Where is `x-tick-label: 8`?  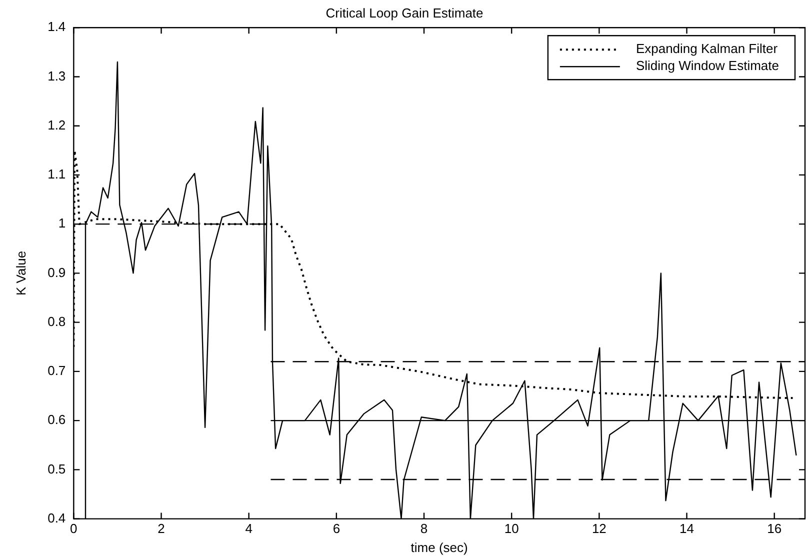 x-tick-label: 8 is located at coordinates (424, 528).